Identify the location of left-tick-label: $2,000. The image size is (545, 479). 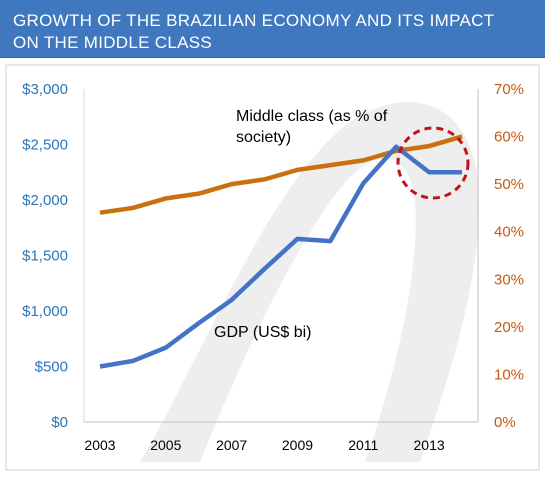
(45, 200).